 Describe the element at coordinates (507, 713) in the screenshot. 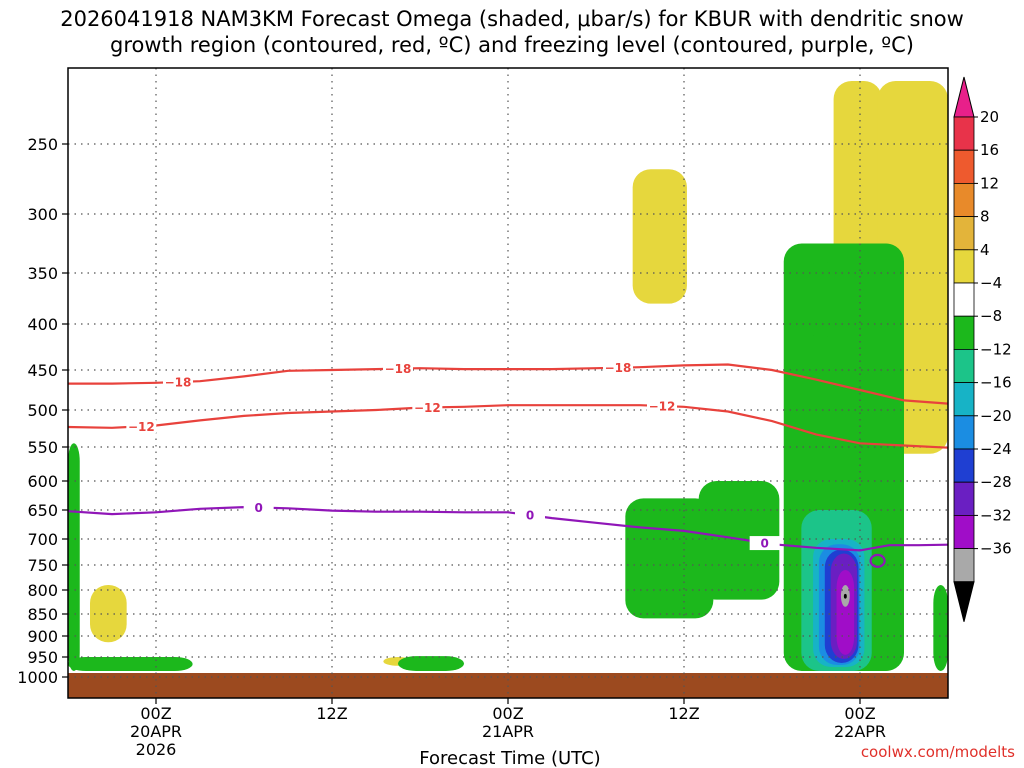

I see `x-tick-label-24-0: 00Z` at that location.